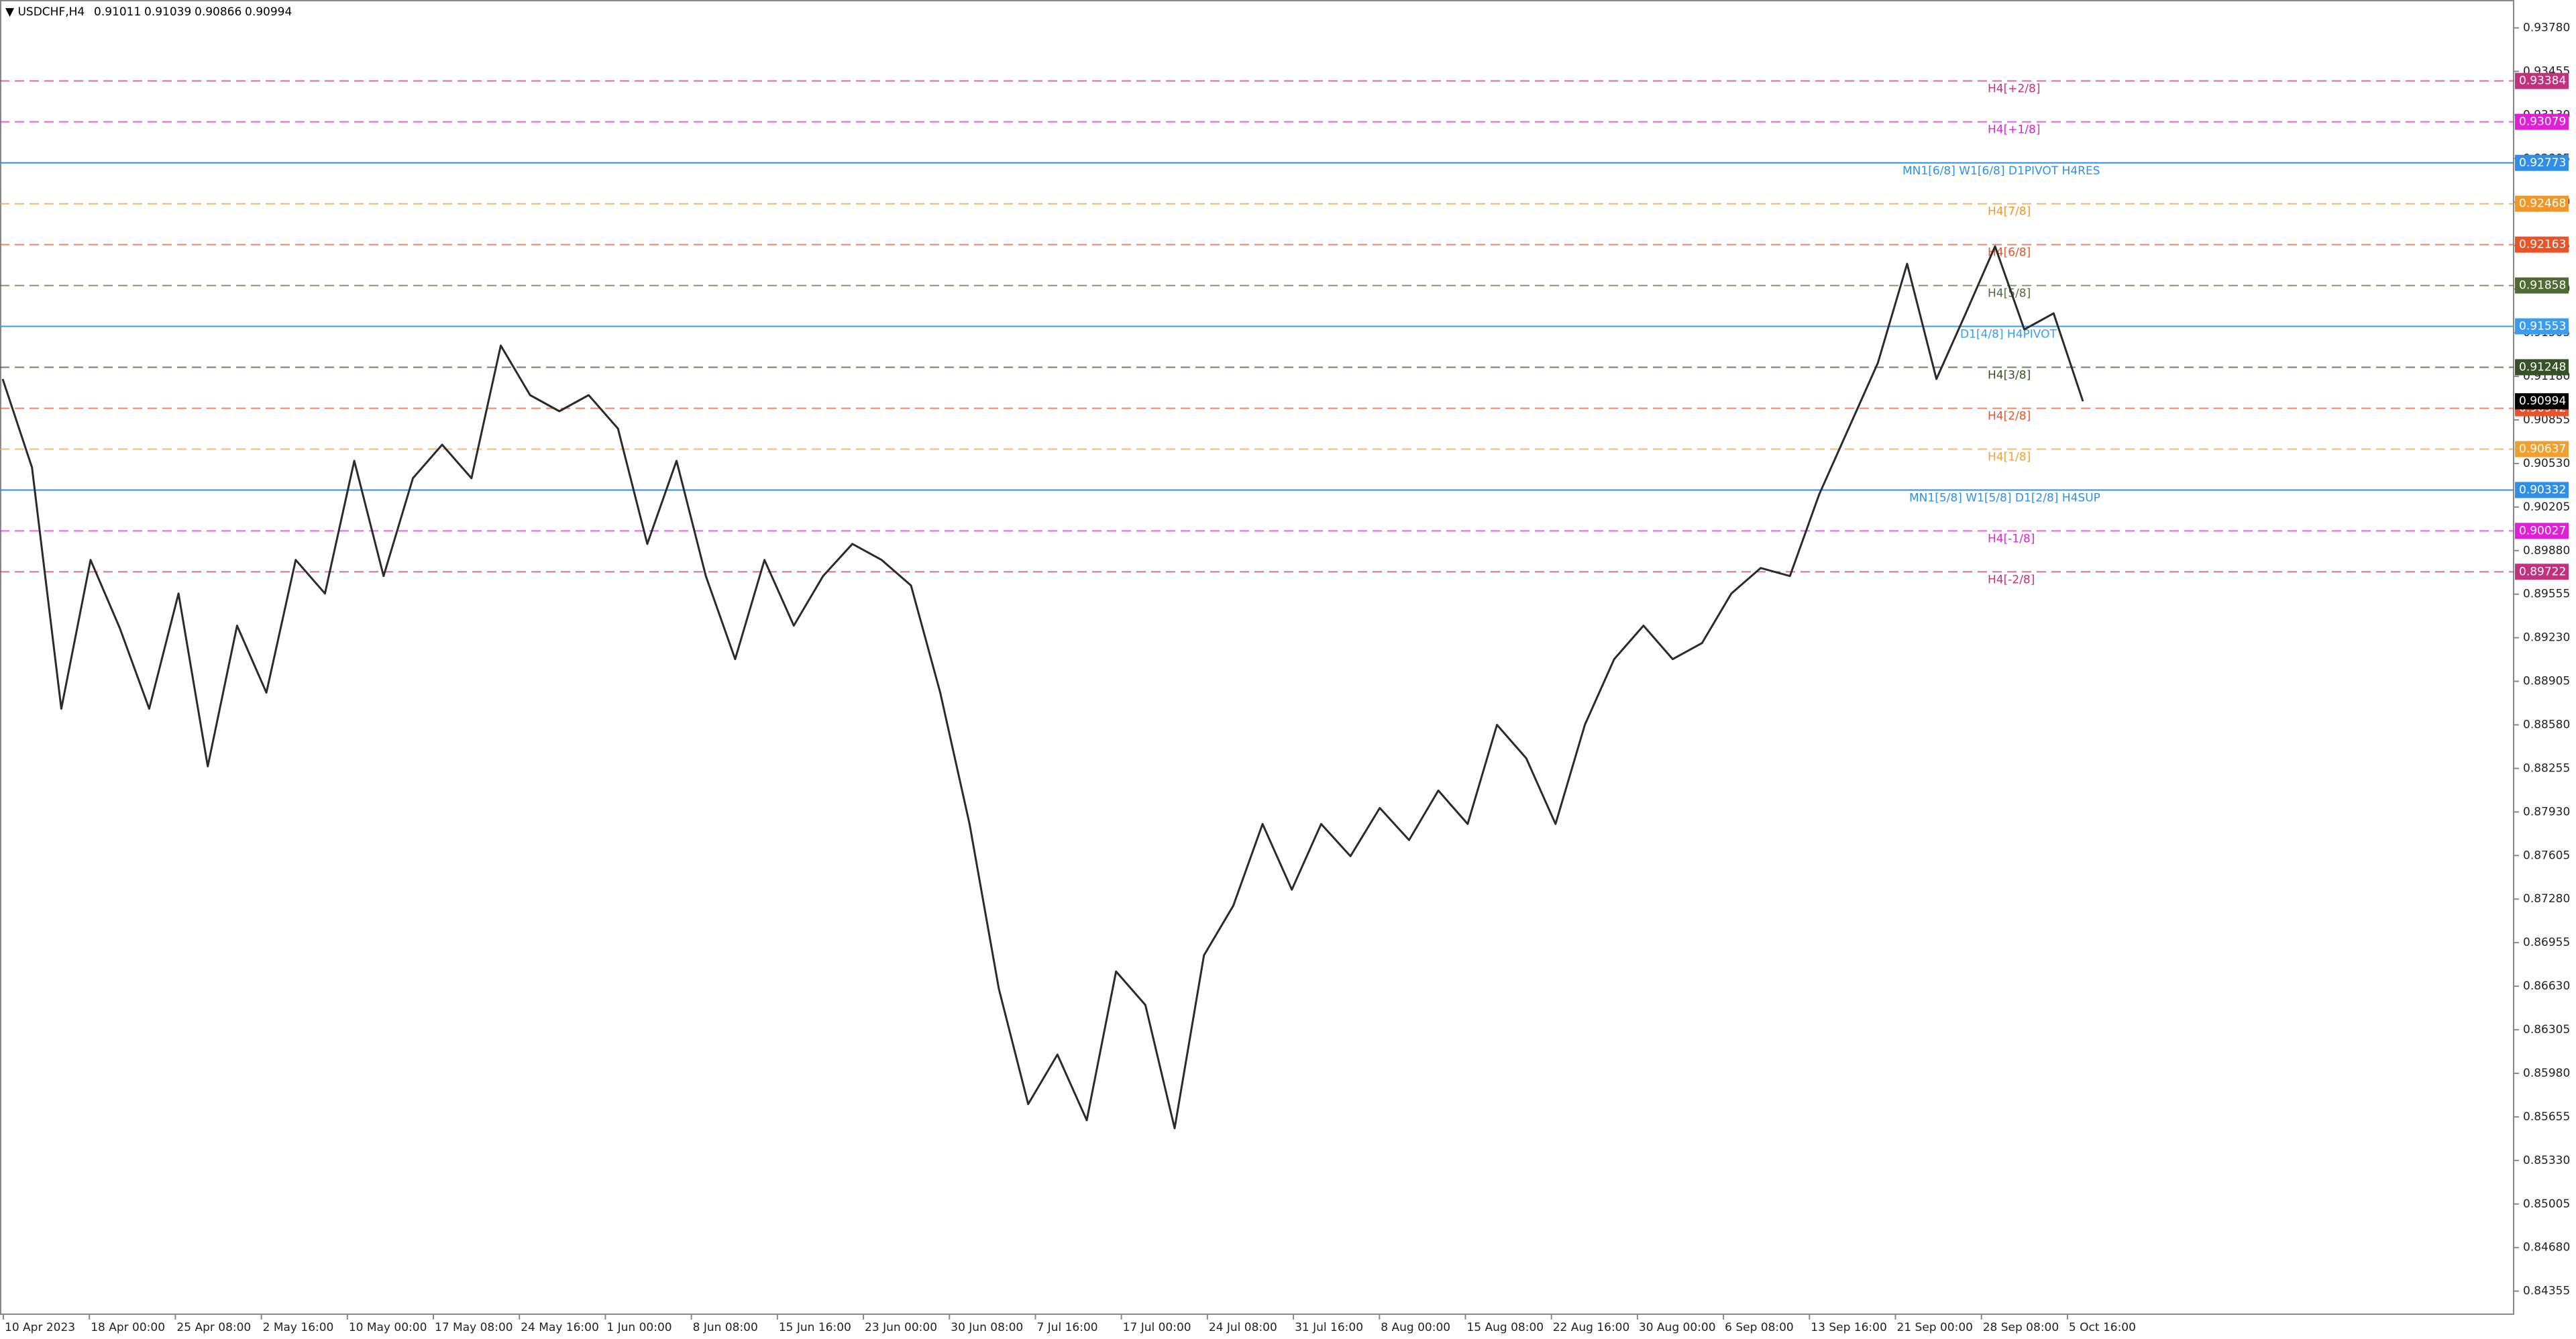 This screenshot has height=1339, width=2576. Describe the element at coordinates (2008, 334) in the screenshot. I see `level-label: D1[4/8] H4PIVOT` at that location.